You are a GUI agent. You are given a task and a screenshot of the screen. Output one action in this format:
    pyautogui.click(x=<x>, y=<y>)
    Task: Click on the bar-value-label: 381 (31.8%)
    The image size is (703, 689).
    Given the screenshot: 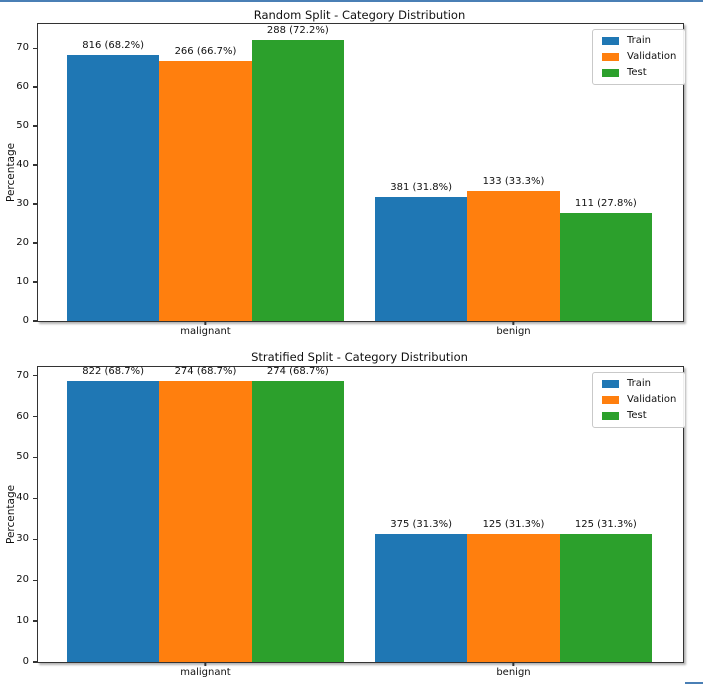 What is the action you would take?
    pyautogui.click(x=421, y=188)
    